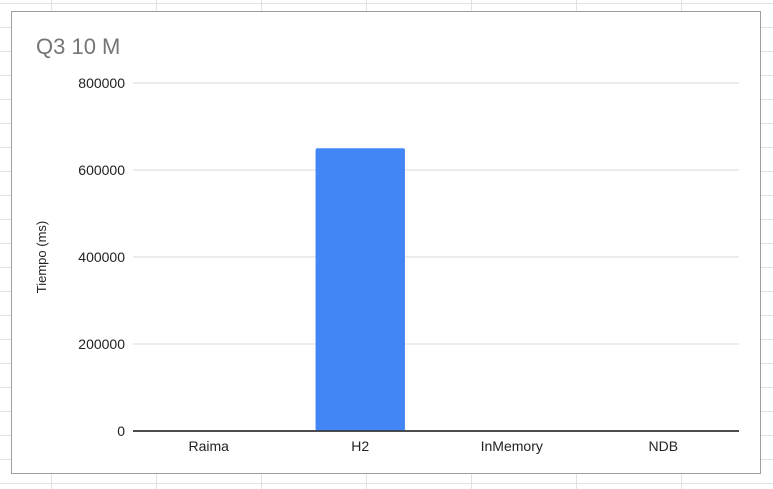 The image size is (773, 489). Describe the element at coordinates (360, 446) in the screenshot. I see `x-tick-label: H2` at that location.